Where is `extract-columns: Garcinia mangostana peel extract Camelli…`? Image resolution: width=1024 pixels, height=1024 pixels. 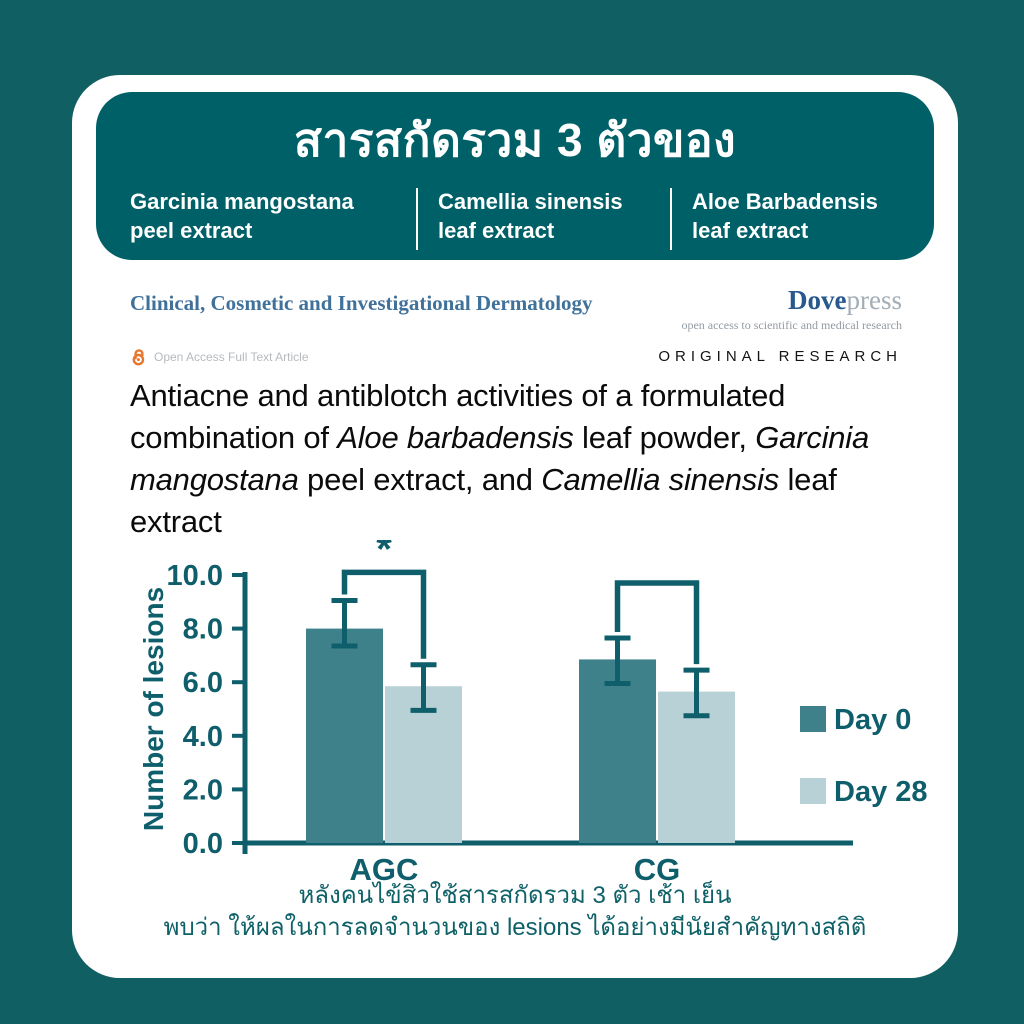 extract-columns: Garcinia mangostana peel extract Camelli… is located at coordinates (515, 218).